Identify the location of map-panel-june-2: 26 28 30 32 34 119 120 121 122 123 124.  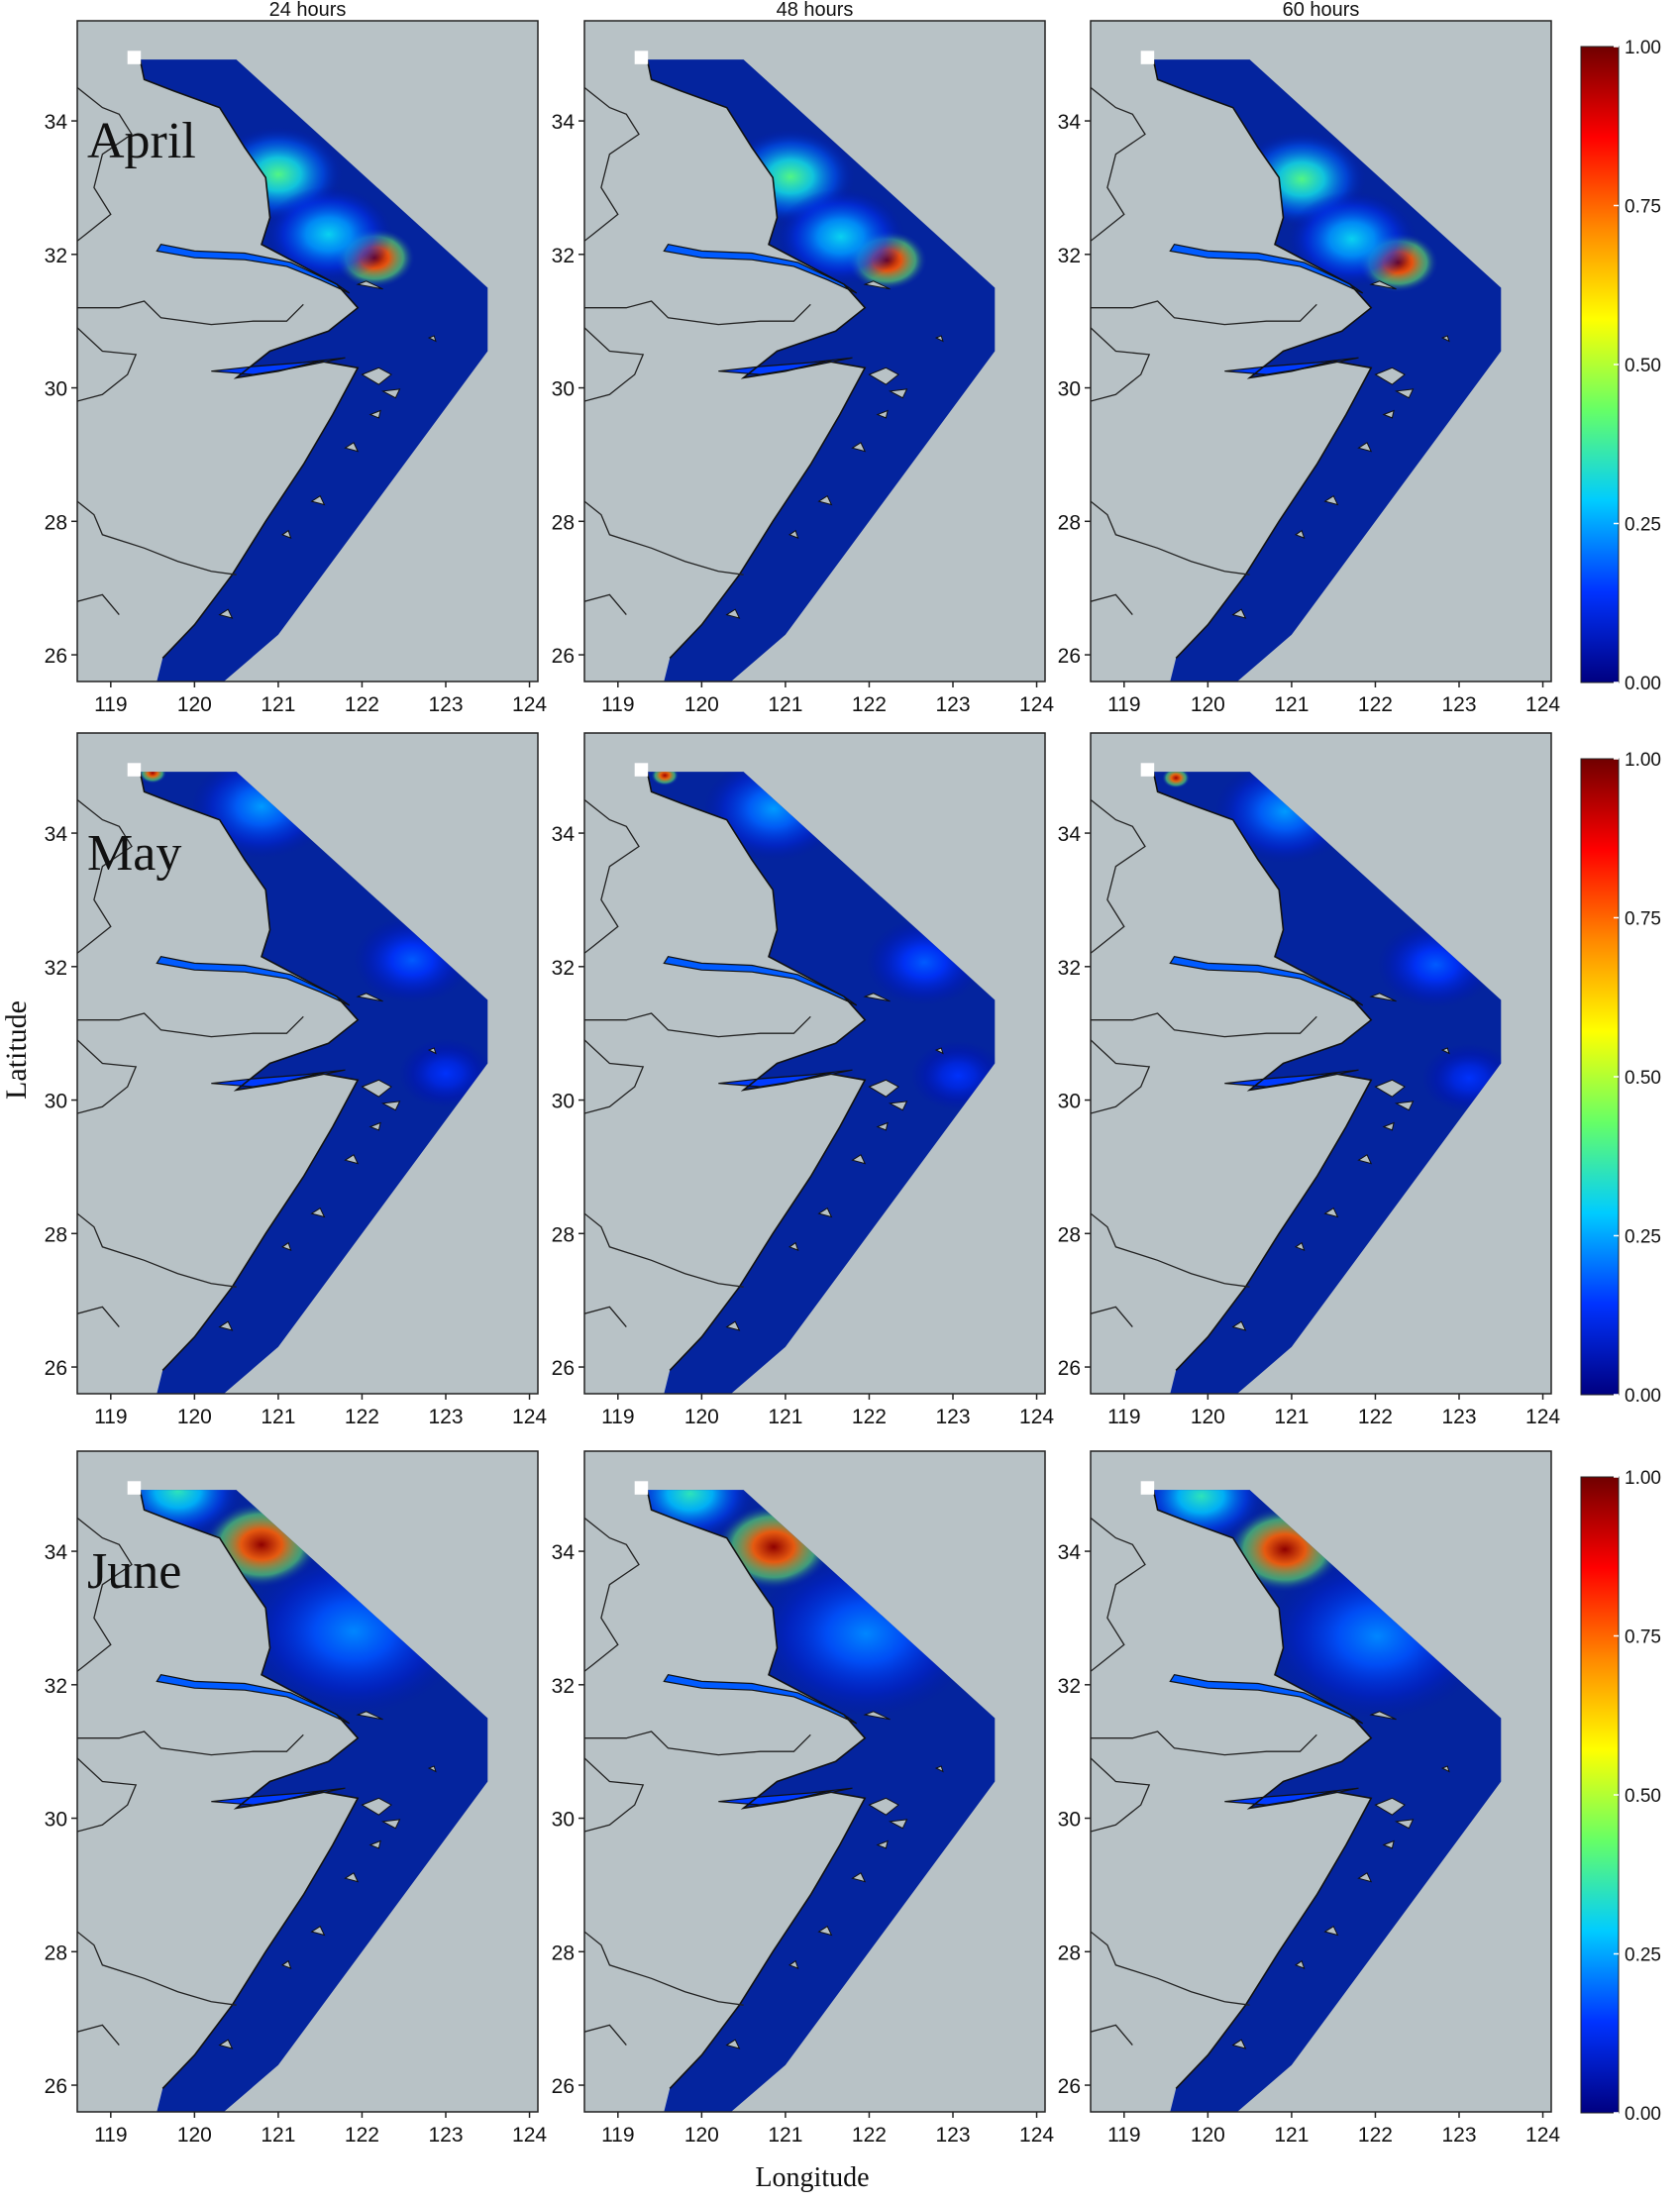
(803, 1799).